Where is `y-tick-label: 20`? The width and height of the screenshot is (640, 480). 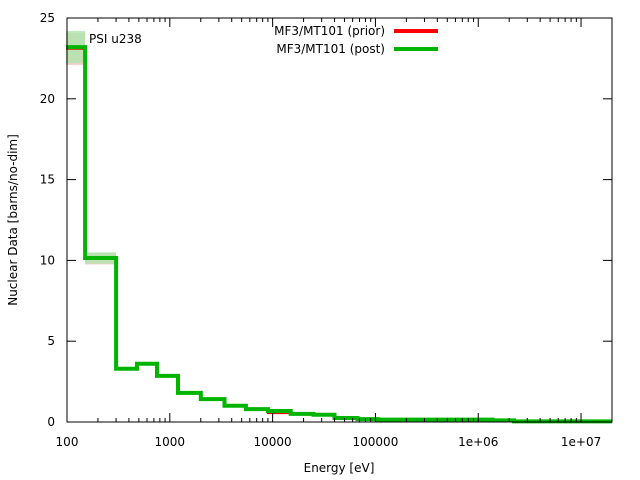
y-tick-label: 20 is located at coordinates (47, 99).